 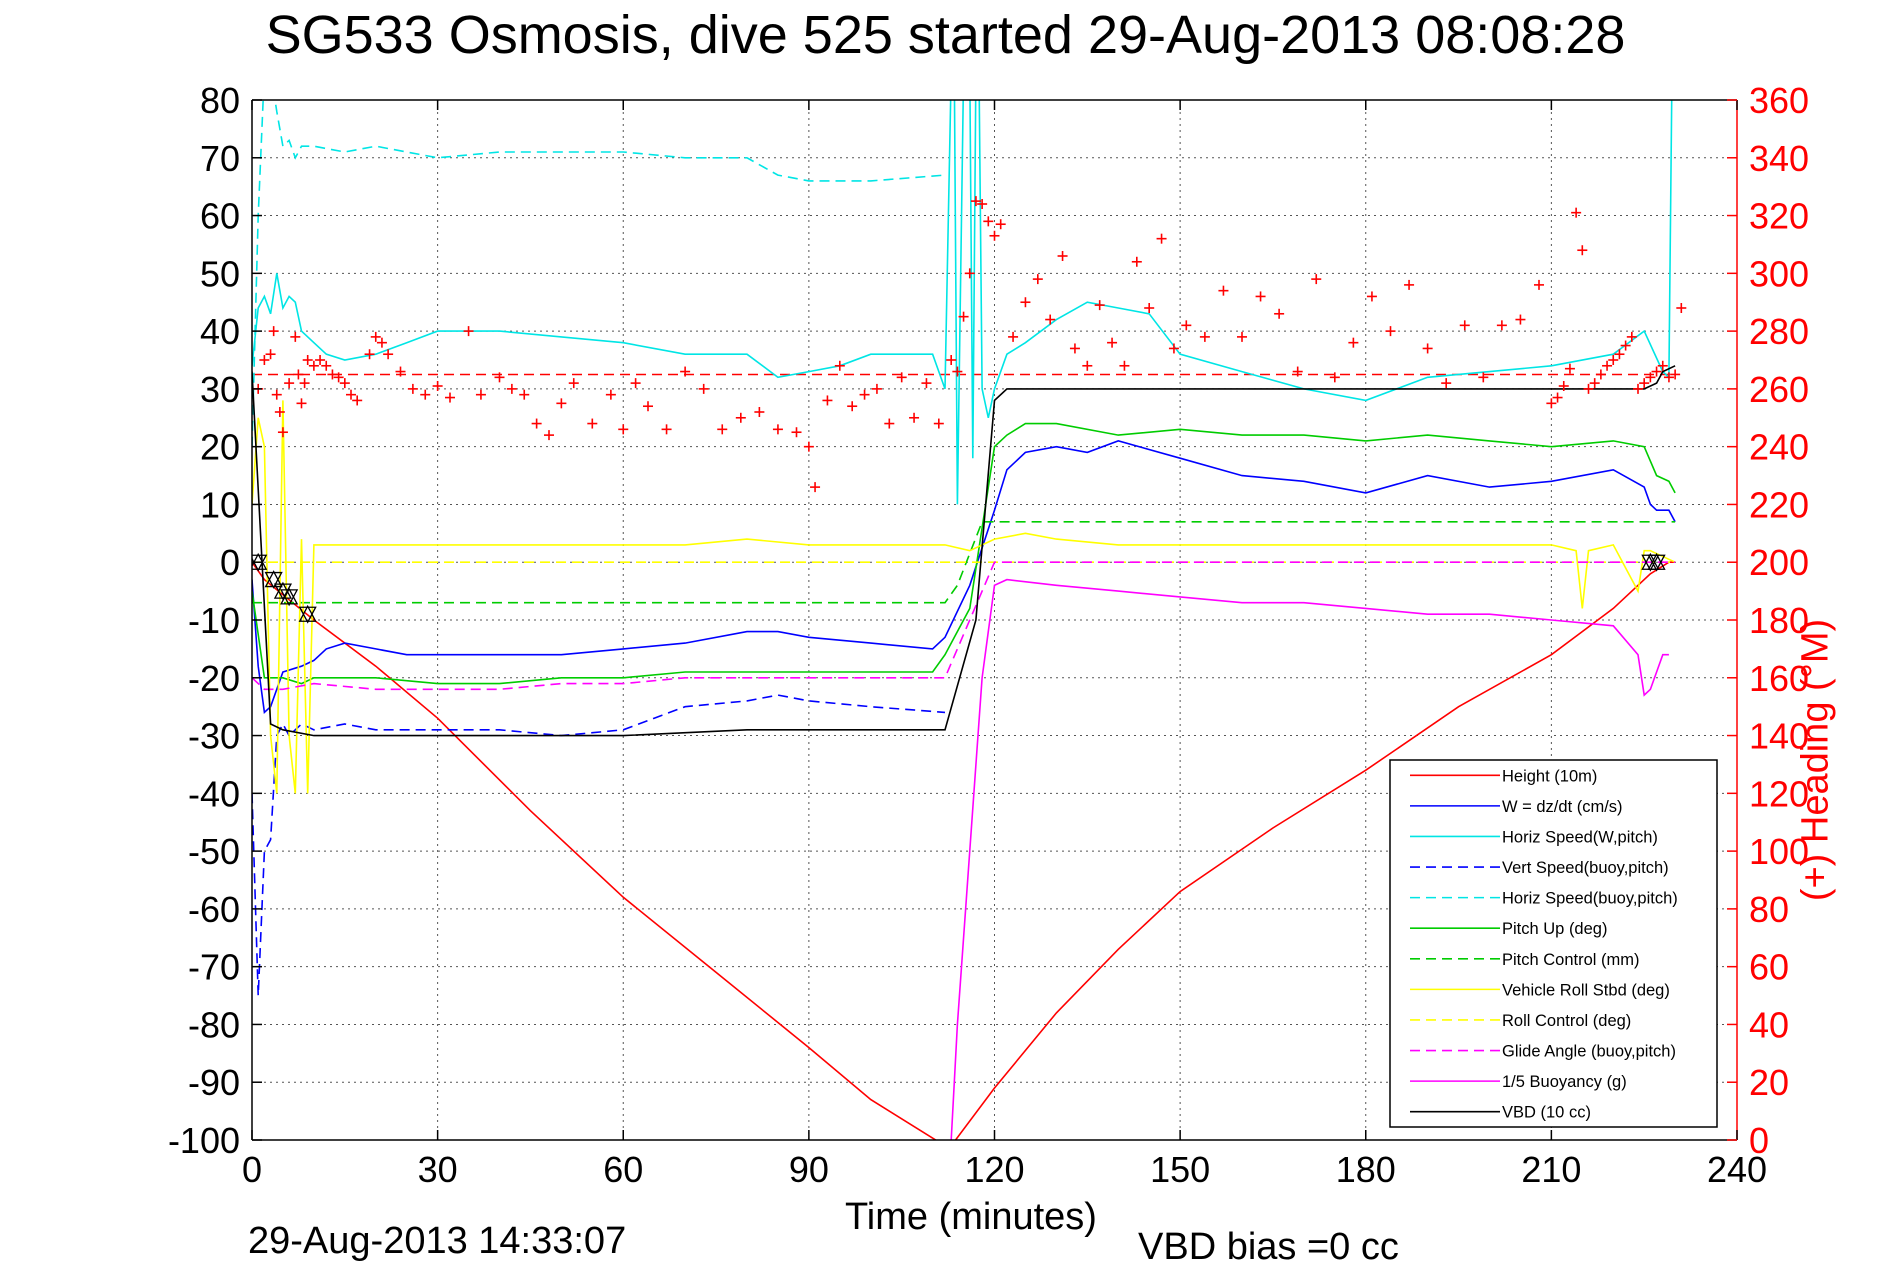 What do you see at coordinates (1268, 1247) in the screenshot?
I see `vbd-bias-note: VBD bias =0 cc` at bounding box center [1268, 1247].